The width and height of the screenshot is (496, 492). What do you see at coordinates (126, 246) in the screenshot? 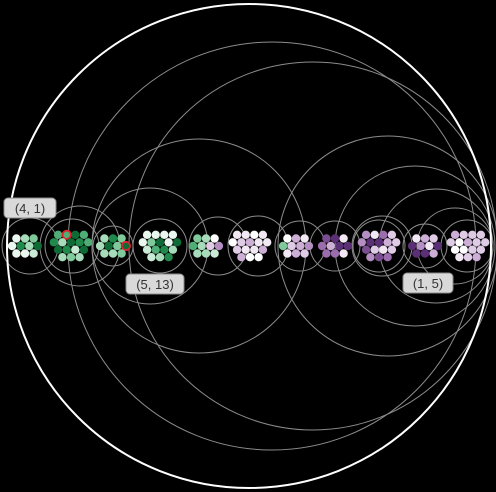
I see `highlighted-dot` at bounding box center [126, 246].